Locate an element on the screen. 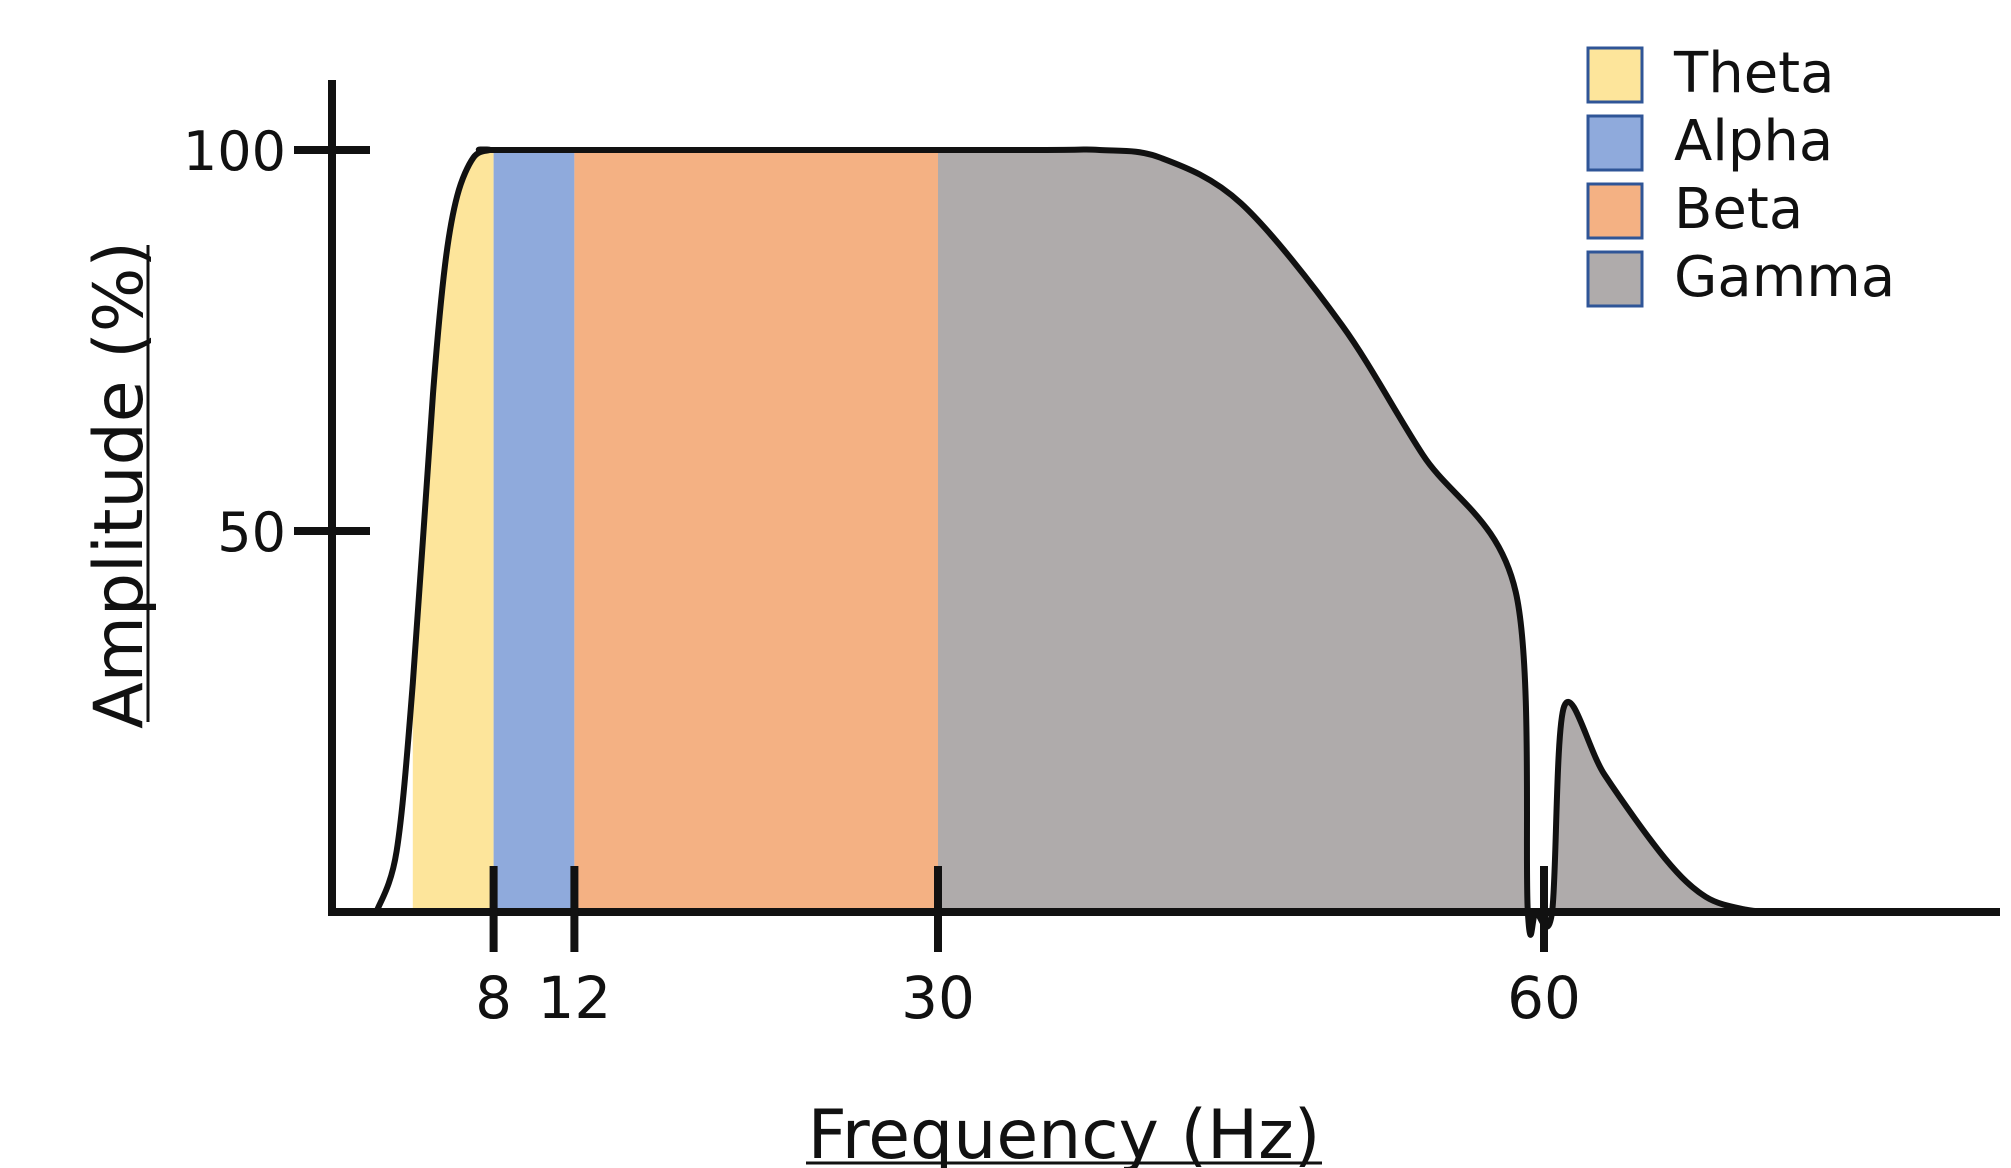  y-axis-label: Amplitude (%) is located at coordinates (119, 485).